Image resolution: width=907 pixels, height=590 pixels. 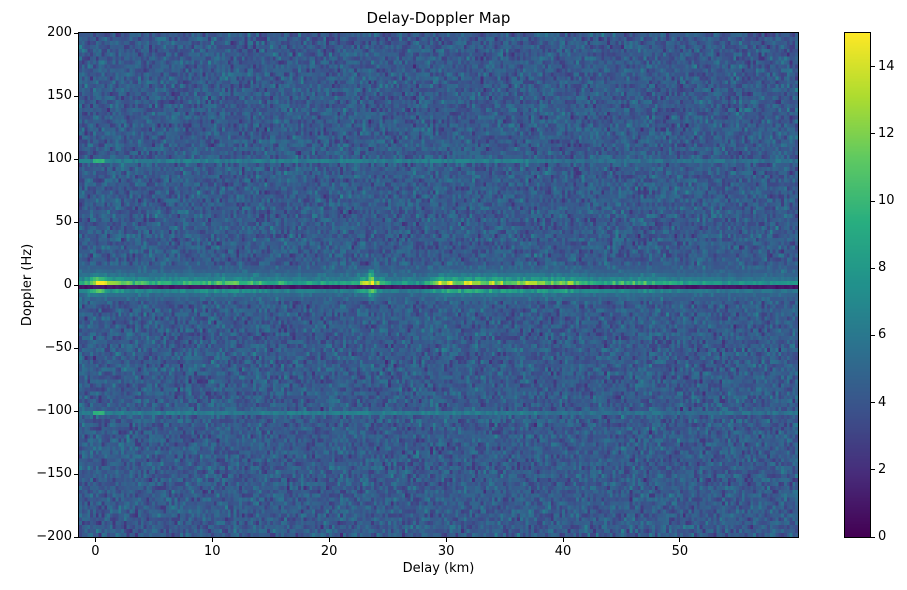 I want to click on colorbar, so click(x=857, y=285).